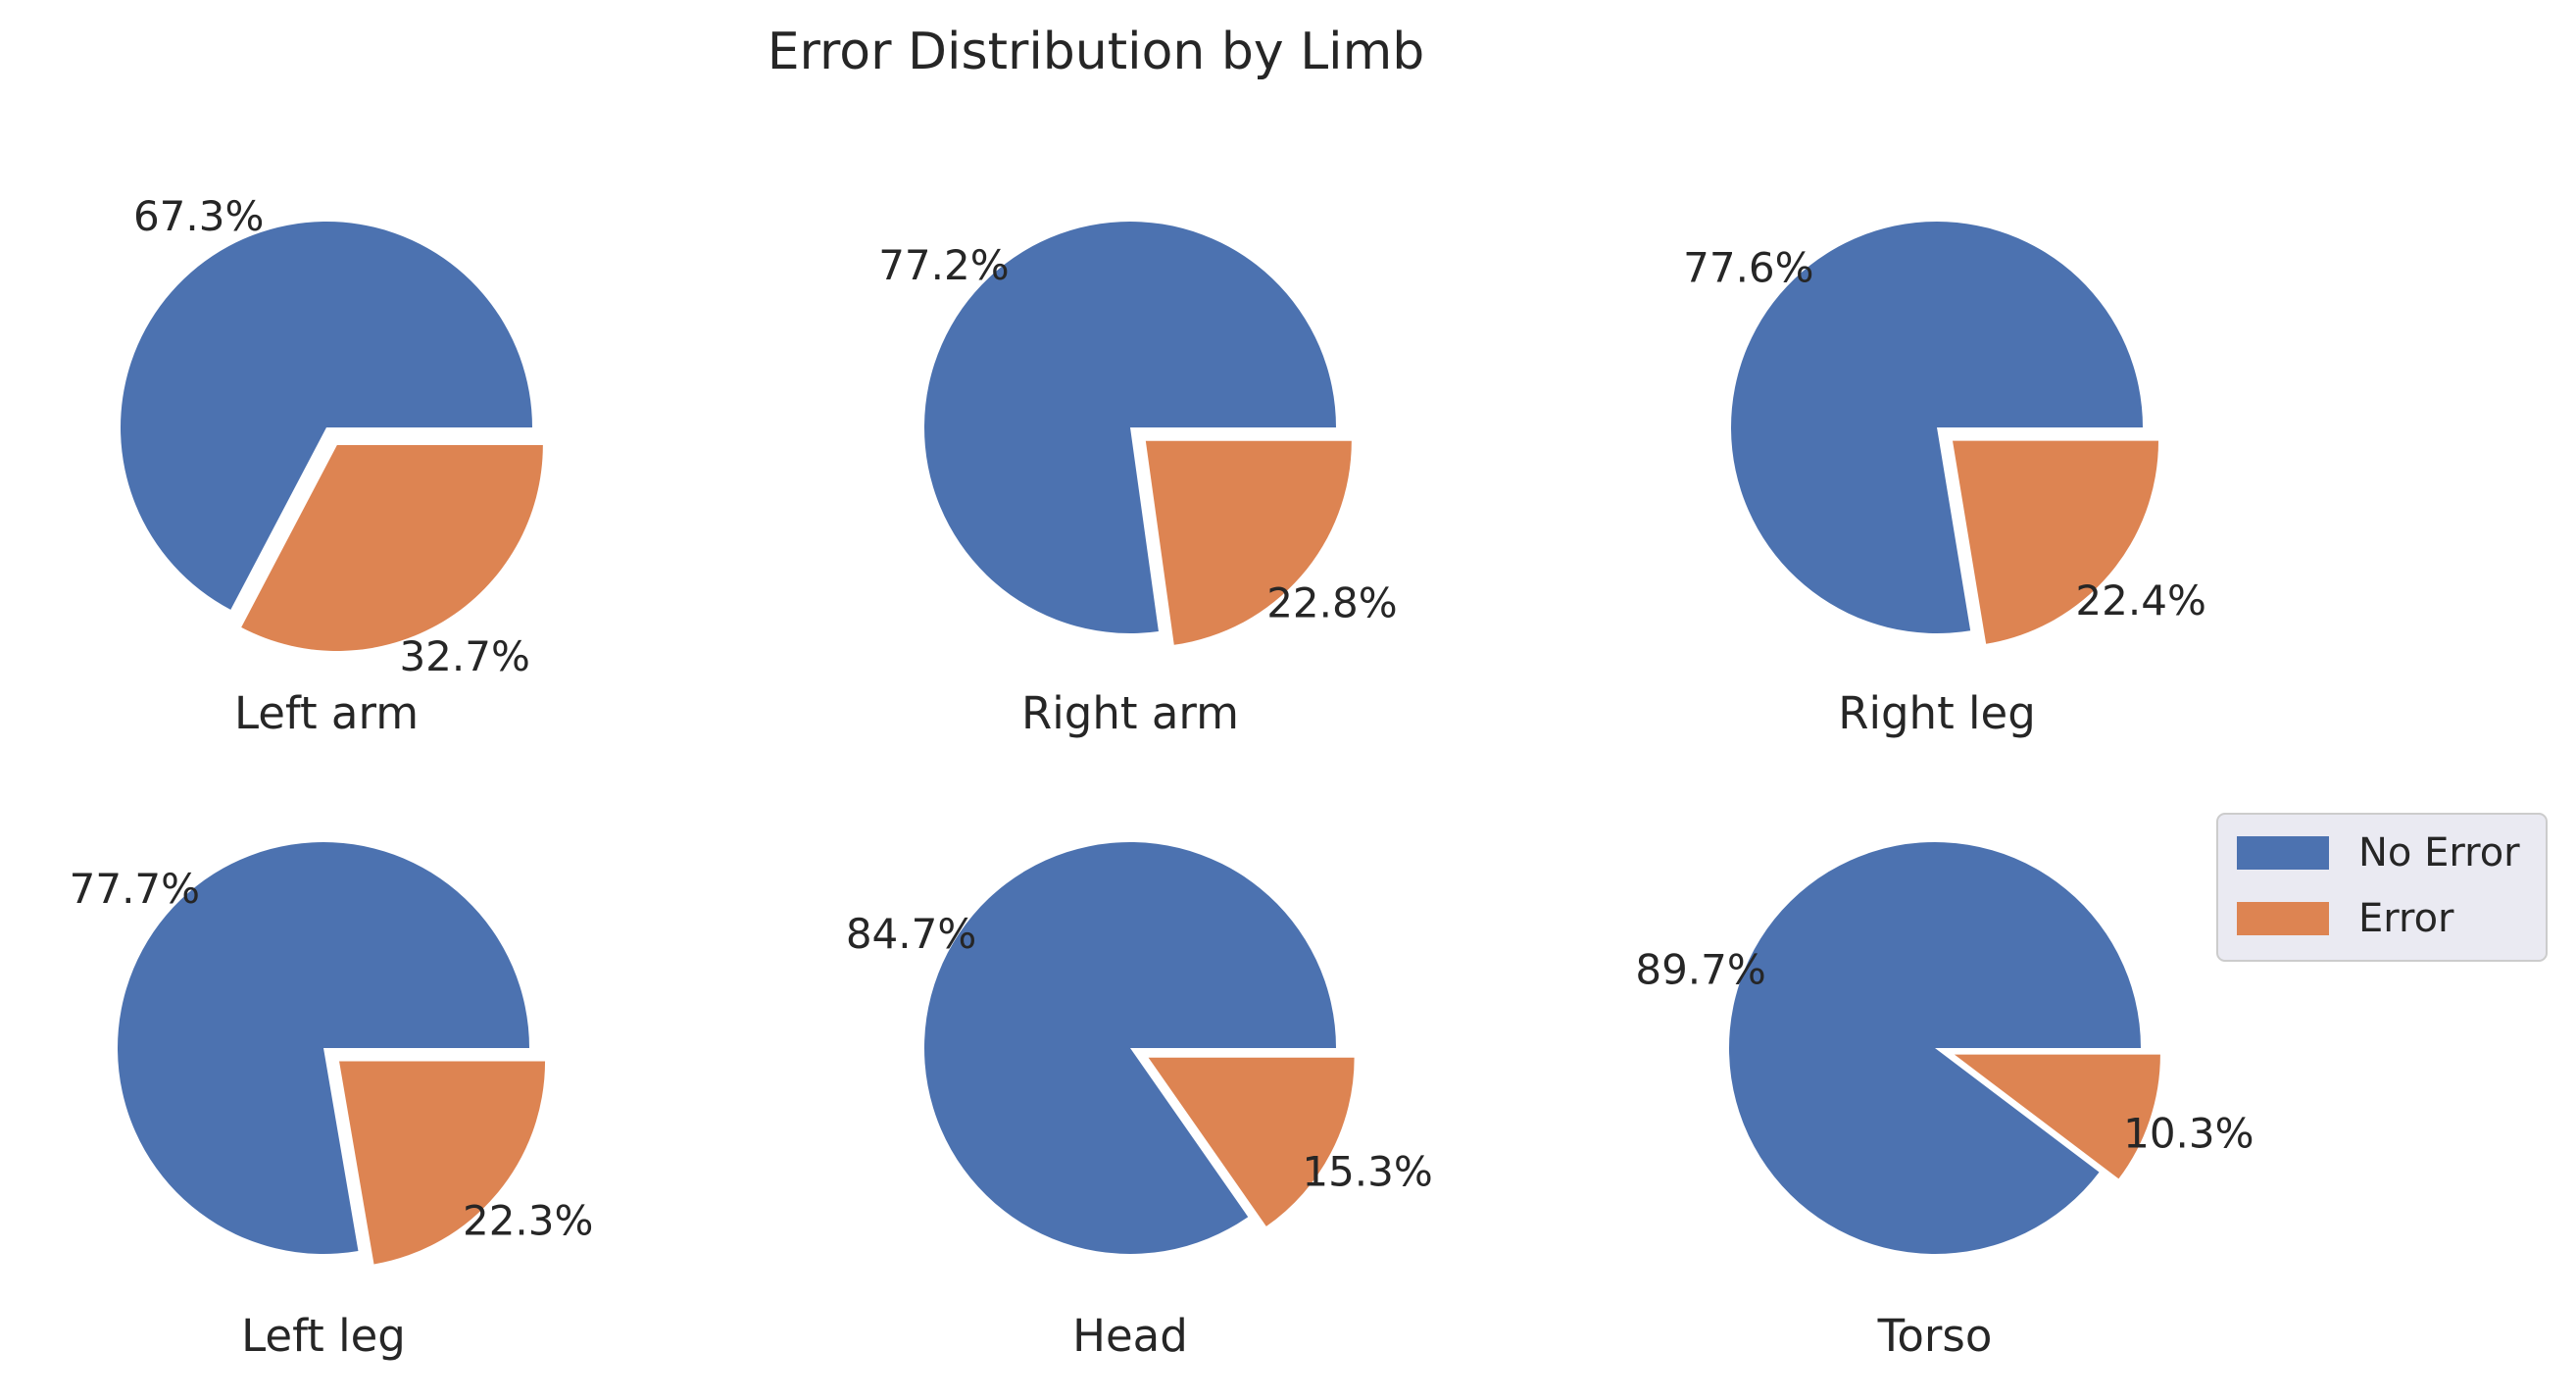  Describe the element at coordinates (2283, 853) in the screenshot. I see `legend-swatch-no-error` at that location.